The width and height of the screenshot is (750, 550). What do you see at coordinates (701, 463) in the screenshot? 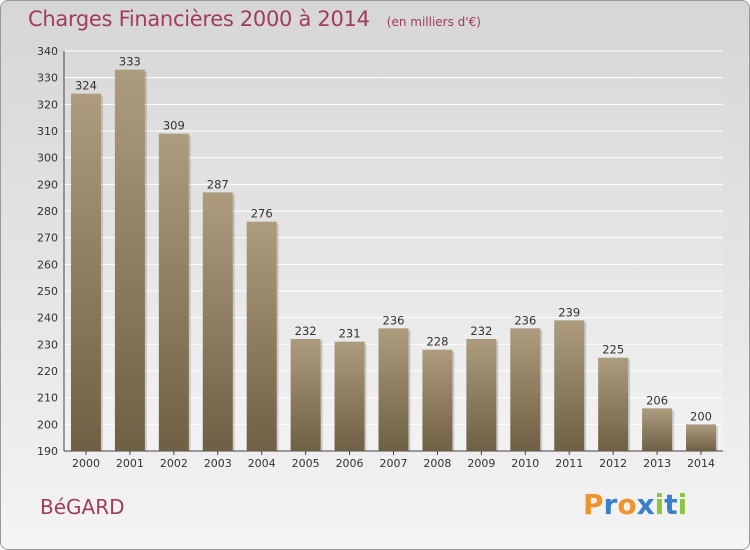
I see `x-tick-label: 2014` at bounding box center [701, 463].